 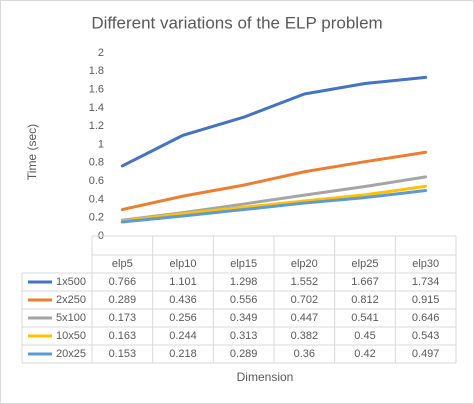 What do you see at coordinates (96, 218) in the screenshot?
I see `y-tick-label: 0.2` at bounding box center [96, 218].